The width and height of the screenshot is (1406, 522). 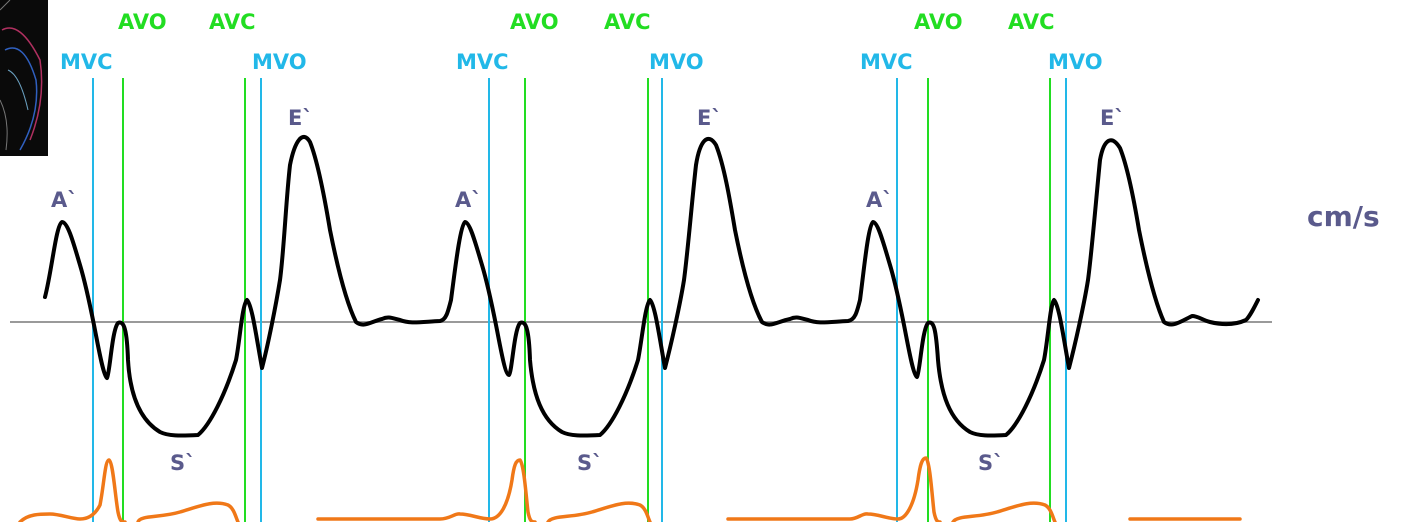 I want to click on avc-label-2: AVC, so click(x=627, y=22).